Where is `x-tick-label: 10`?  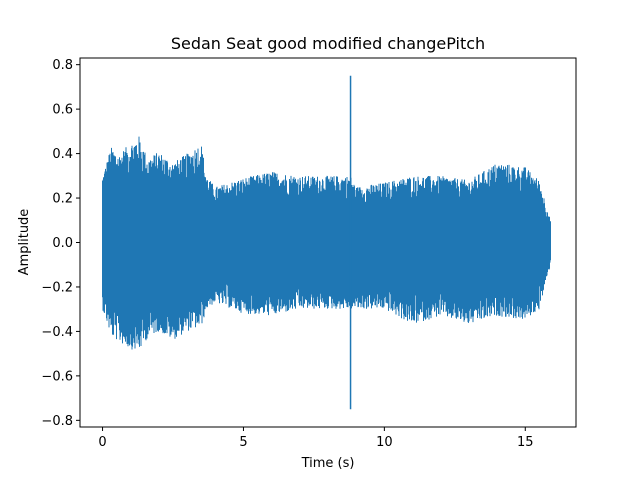 x-tick-label: 10 is located at coordinates (384, 442).